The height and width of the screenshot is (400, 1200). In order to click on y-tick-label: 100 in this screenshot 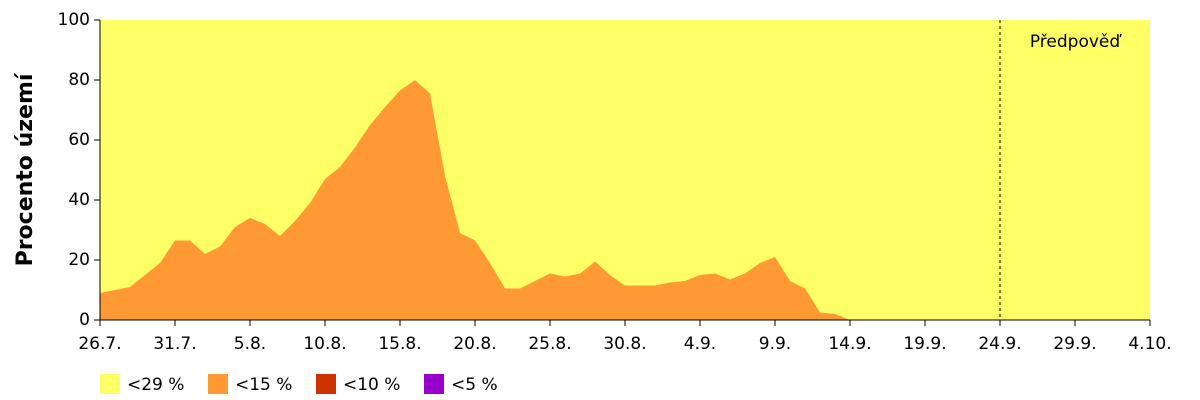, I will do `click(74, 20)`.